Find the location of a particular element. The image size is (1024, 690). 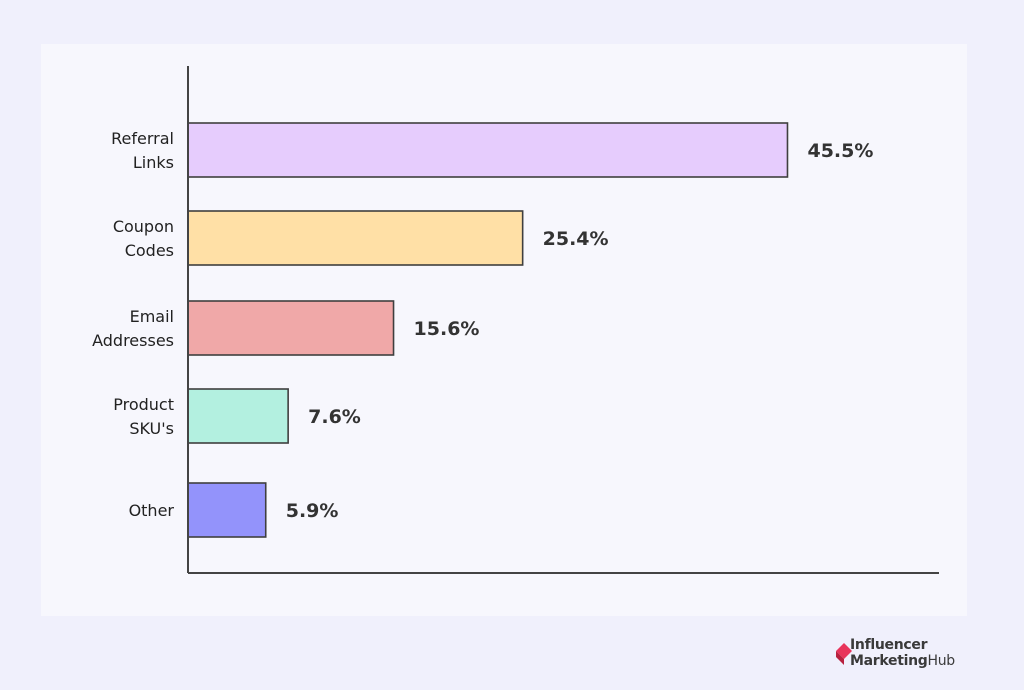

value-label-product-sku-s: 7.6% is located at coordinates (334, 417).